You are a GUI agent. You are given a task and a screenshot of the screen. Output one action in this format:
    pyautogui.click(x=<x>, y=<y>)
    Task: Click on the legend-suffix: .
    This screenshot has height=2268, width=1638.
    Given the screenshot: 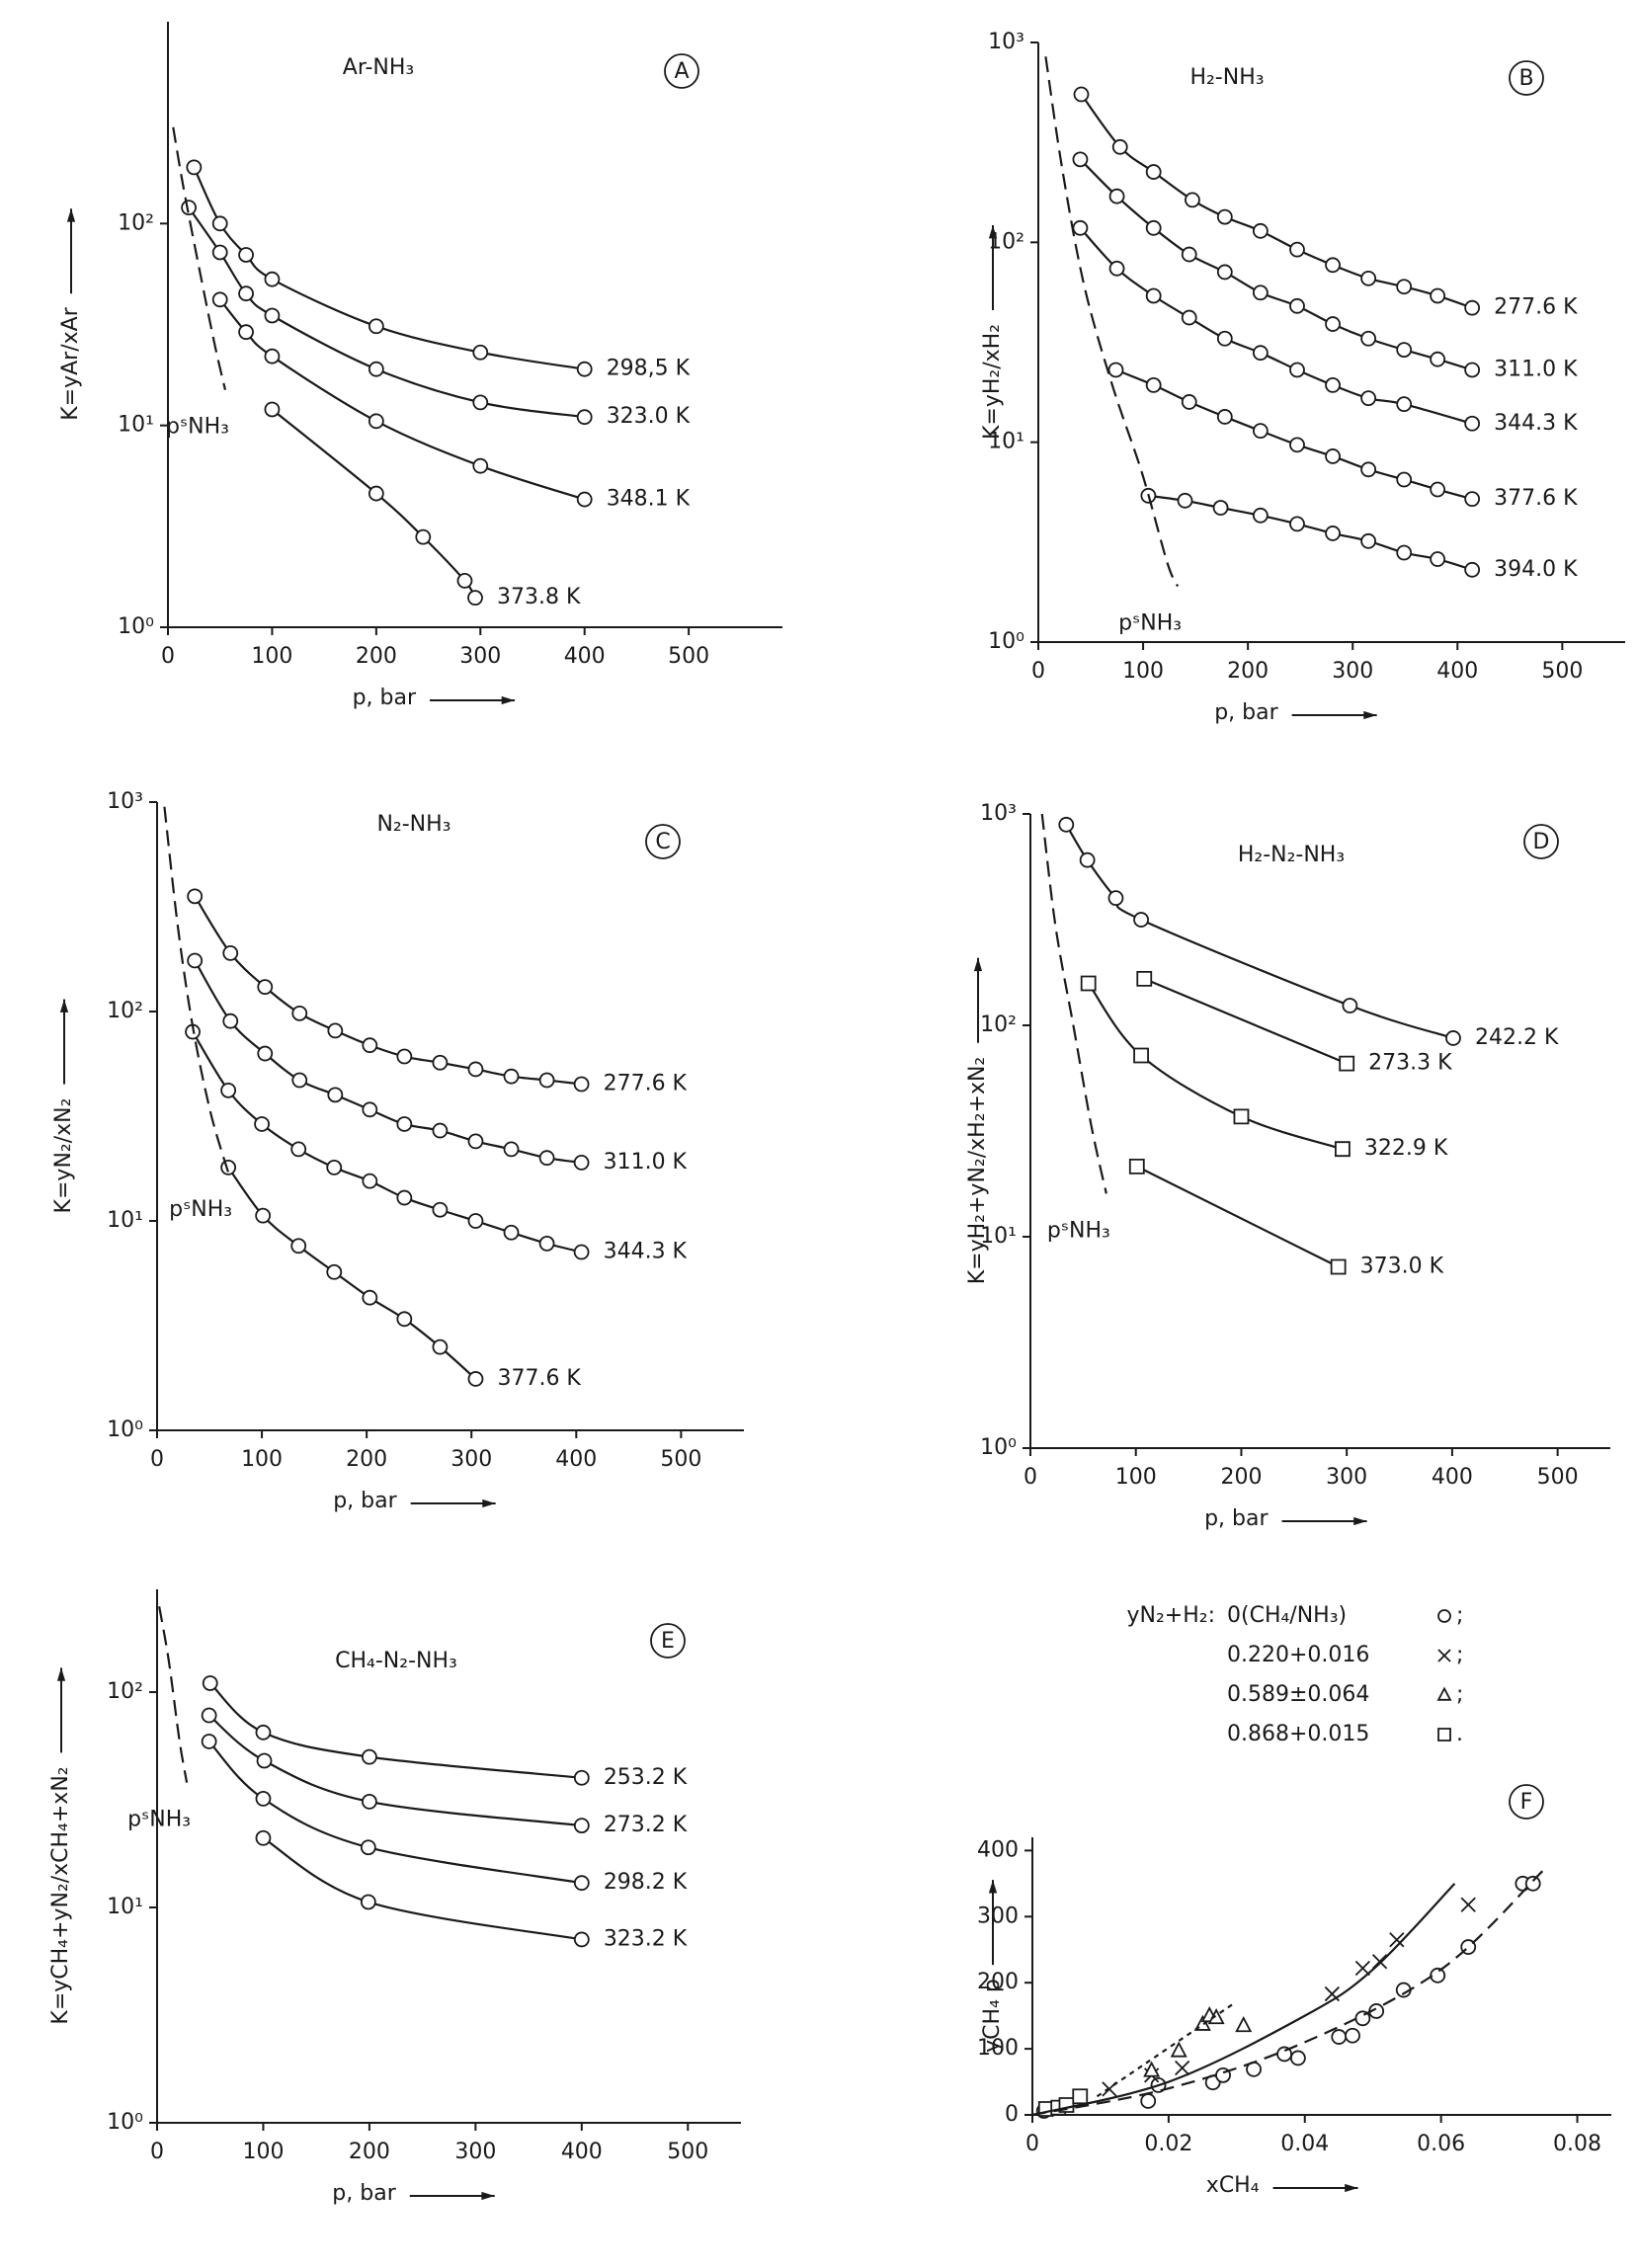 What is the action you would take?
    pyautogui.click(x=1459, y=1734)
    